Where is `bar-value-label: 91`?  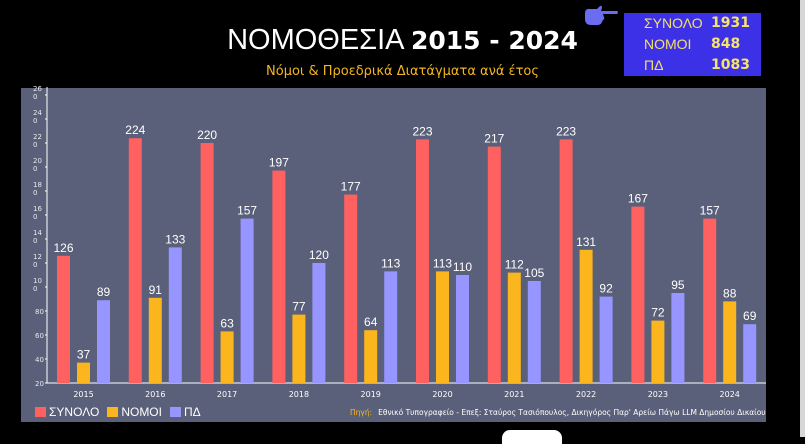
bar-value-label: 91 is located at coordinates (156, 290).